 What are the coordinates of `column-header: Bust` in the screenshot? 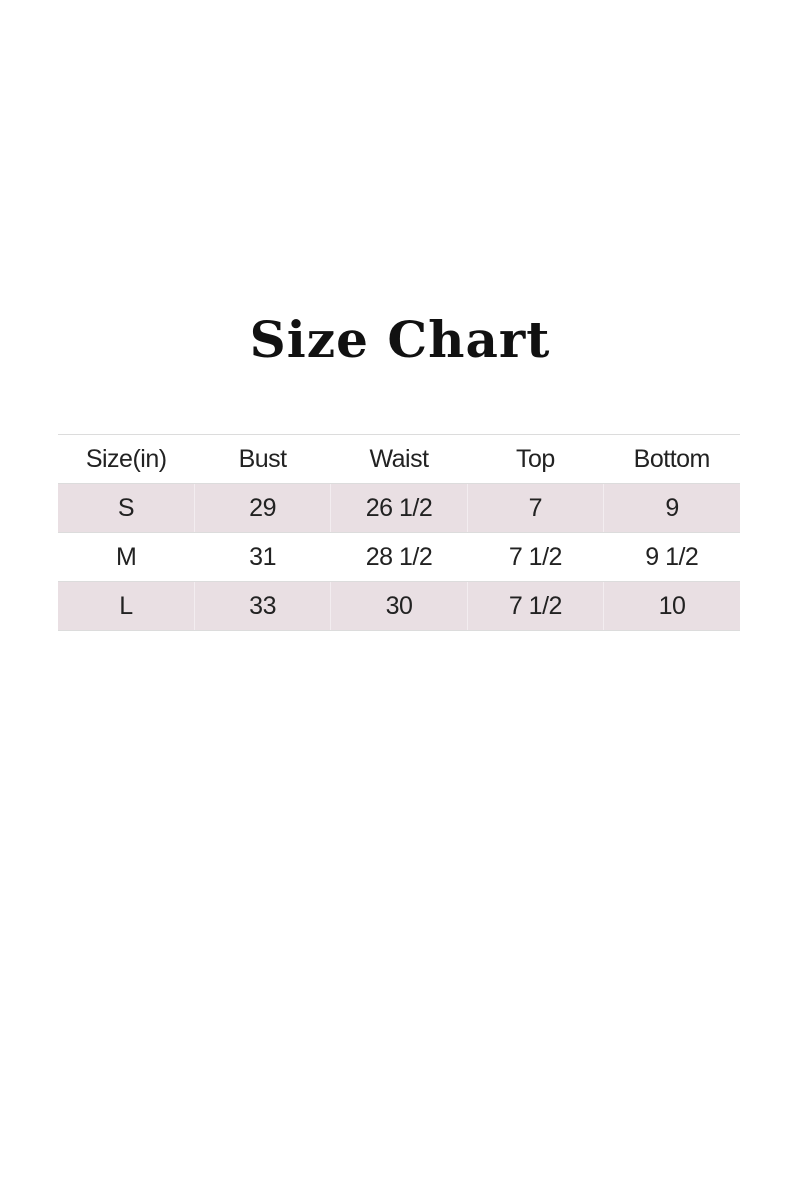 It's located at (262, 459).